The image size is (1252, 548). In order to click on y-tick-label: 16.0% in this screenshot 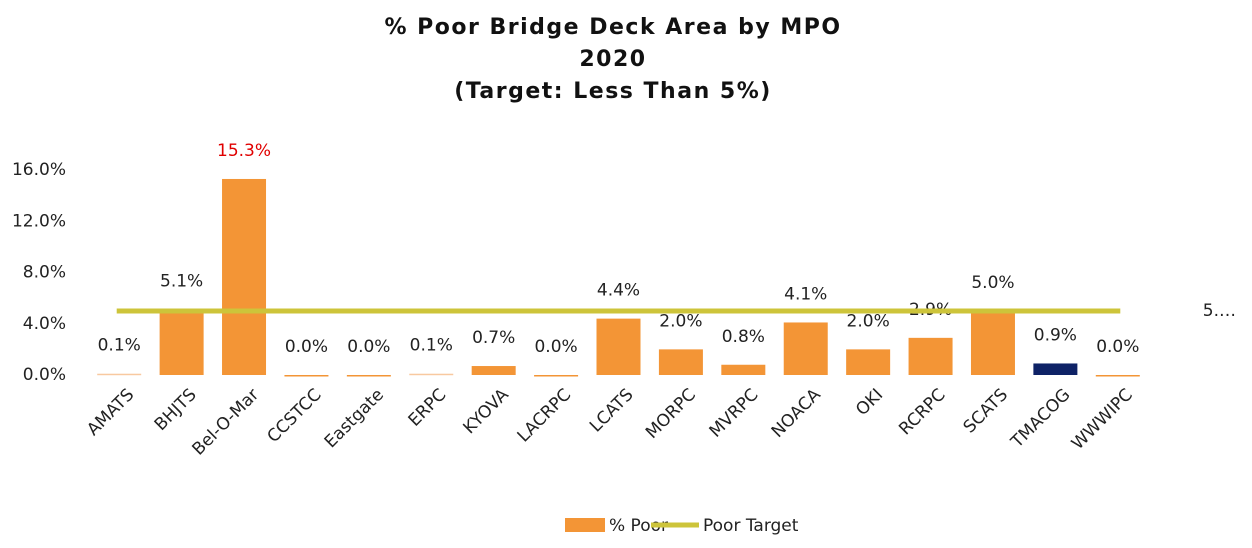, I will do `click(39, 170)`.